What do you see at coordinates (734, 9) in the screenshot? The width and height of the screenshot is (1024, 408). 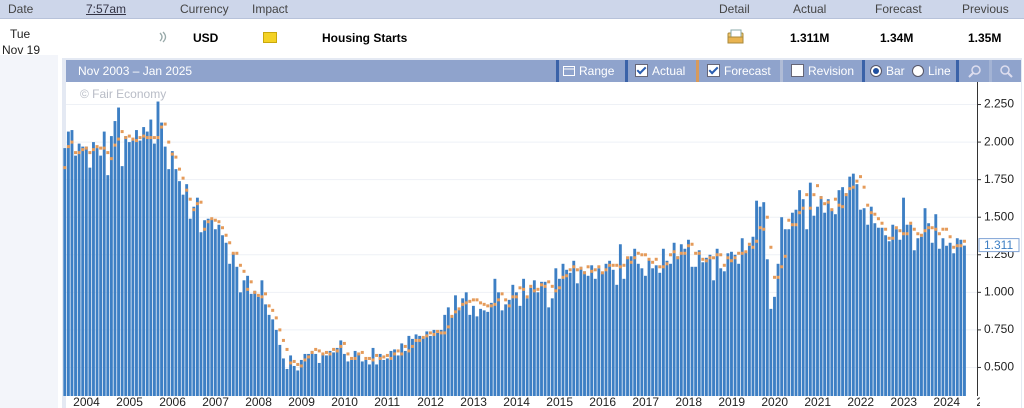 I see `col-detail: Detail` at bounding box center [734, 9].